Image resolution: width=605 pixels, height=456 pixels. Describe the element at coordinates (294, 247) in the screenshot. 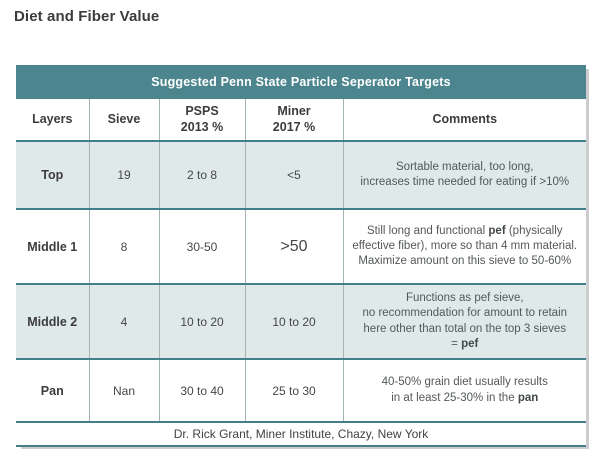

I see `miner-cell: >50` at that location.